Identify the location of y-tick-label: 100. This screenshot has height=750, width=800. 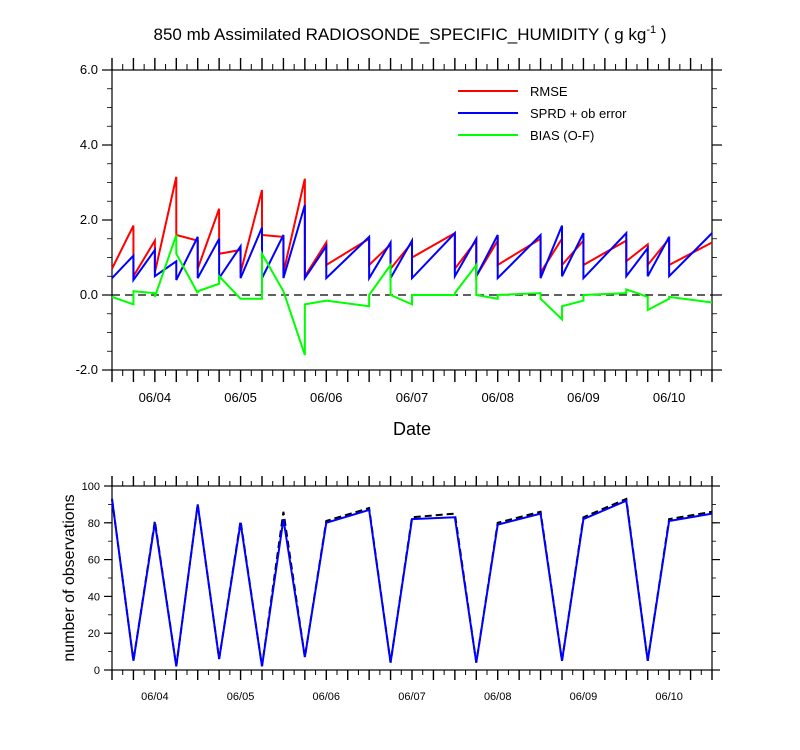
(91, 487).